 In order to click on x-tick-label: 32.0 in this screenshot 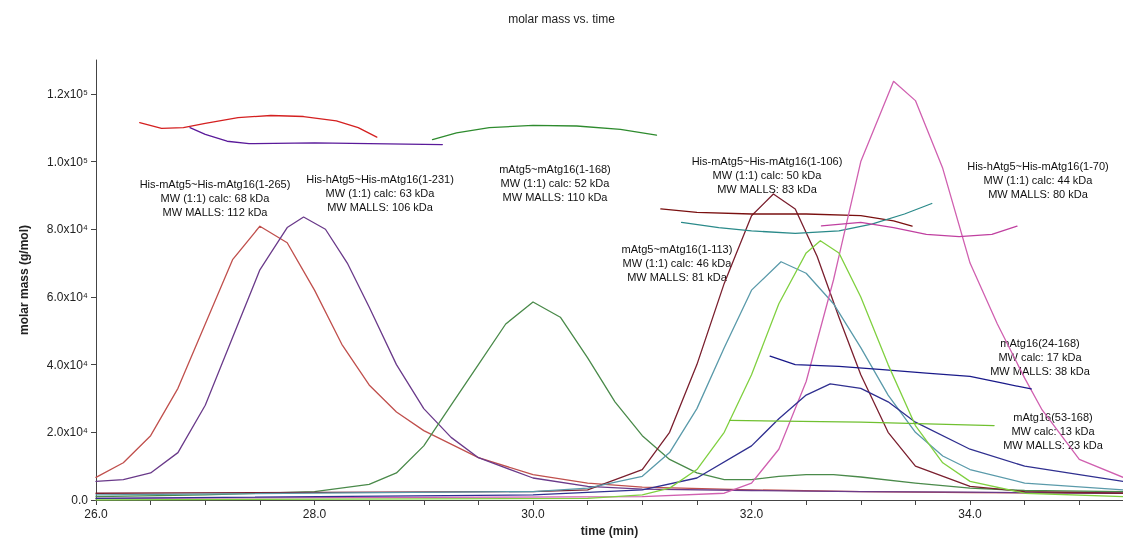, I will do `click(751, 514)`.